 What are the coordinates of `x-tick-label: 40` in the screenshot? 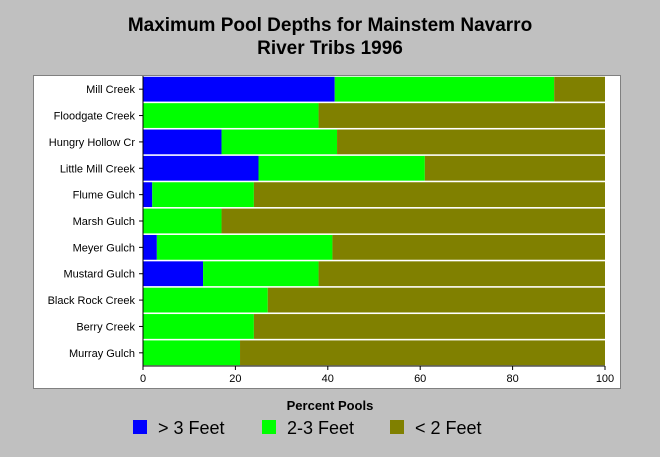 It's located at (328, 379).